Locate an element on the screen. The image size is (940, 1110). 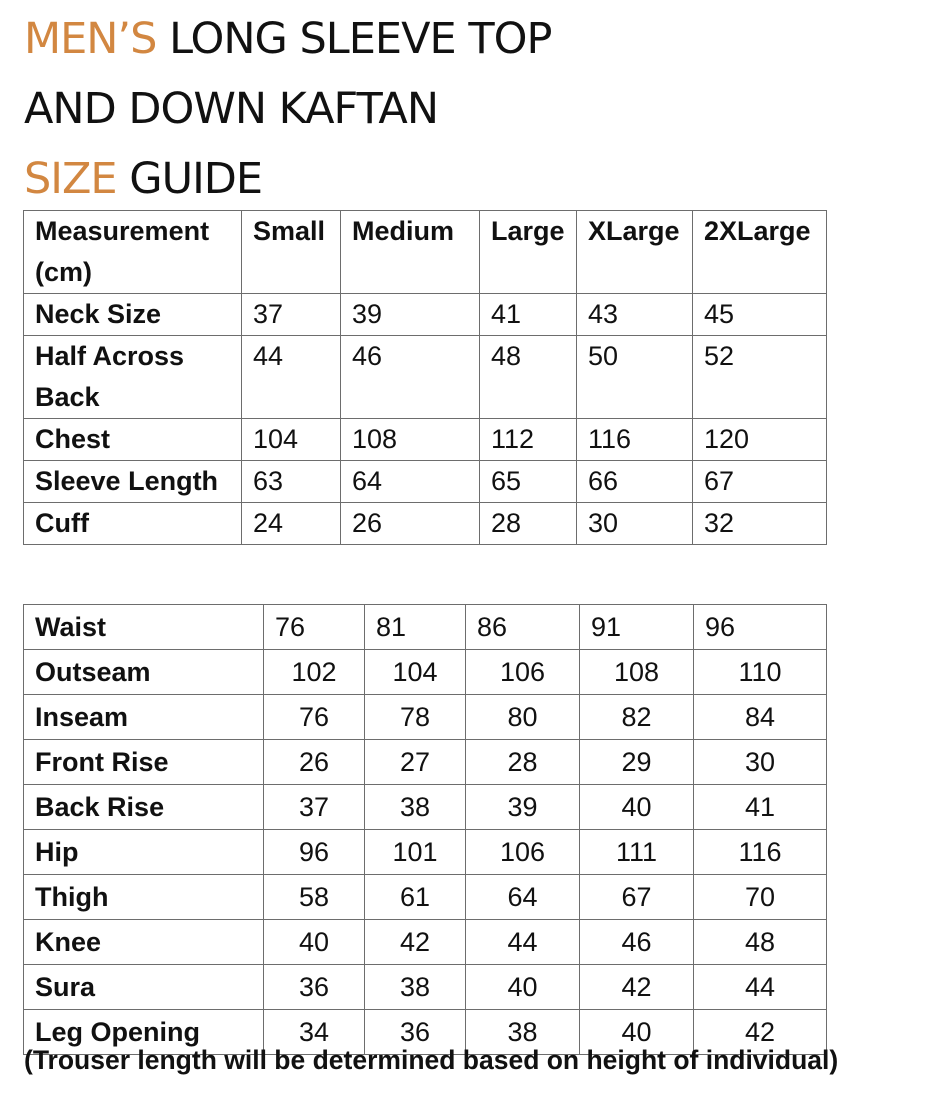
row-label: Front Rise is located at coordinates (143, 762).